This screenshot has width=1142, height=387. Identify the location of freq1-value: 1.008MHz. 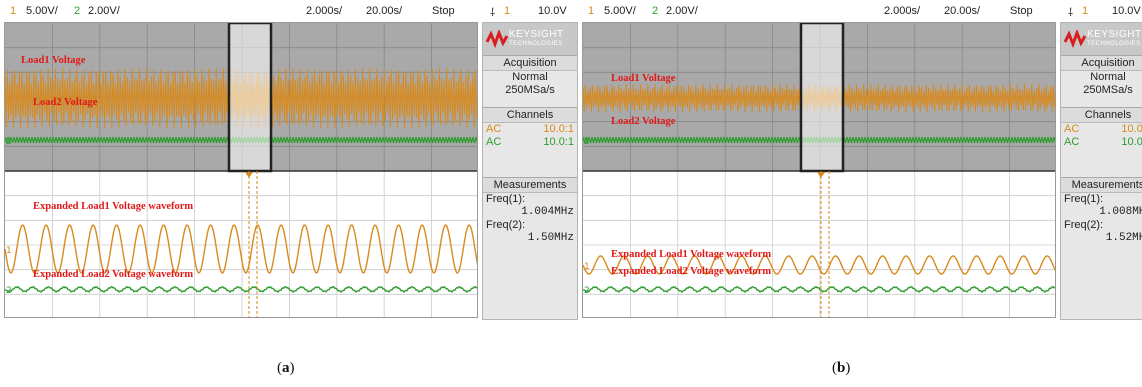
(1120, 212).